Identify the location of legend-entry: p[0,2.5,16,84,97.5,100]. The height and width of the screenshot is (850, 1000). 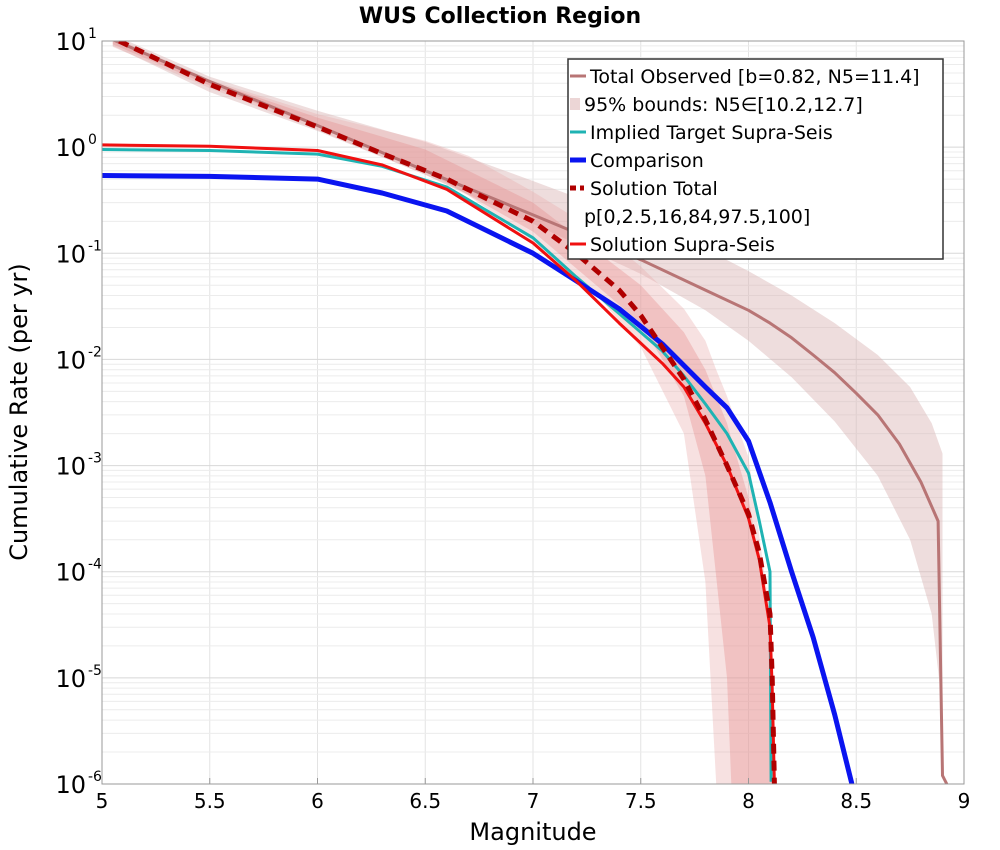
(697, 217).